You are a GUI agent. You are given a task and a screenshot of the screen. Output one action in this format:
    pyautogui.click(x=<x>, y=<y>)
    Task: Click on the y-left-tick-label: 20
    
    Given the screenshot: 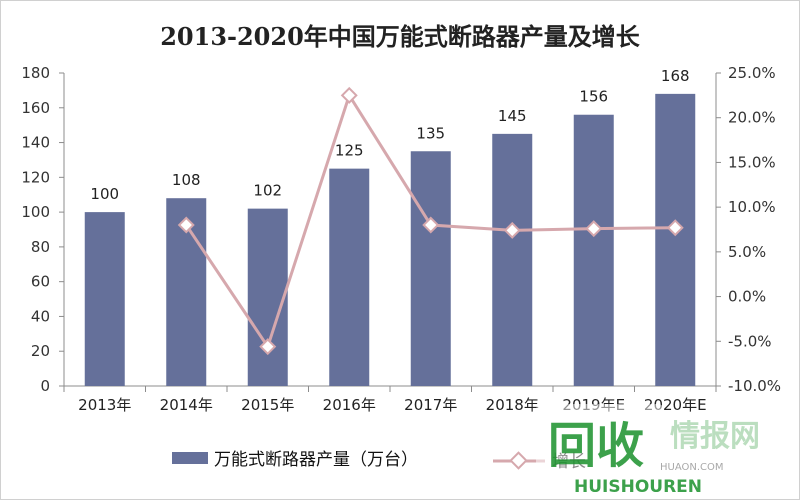 What is the action you would take?
    pyautogui.click(x=40, y=351)
    